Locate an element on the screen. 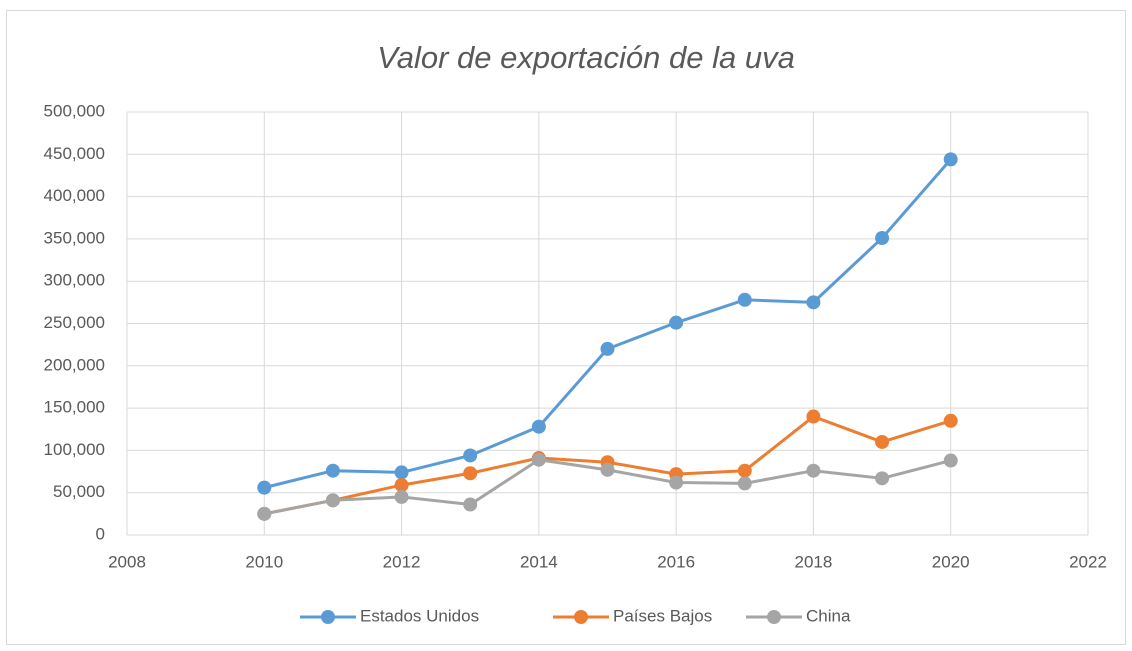 The image size is (1132, 651). legend-label: China is located at coordinates (828, 615).